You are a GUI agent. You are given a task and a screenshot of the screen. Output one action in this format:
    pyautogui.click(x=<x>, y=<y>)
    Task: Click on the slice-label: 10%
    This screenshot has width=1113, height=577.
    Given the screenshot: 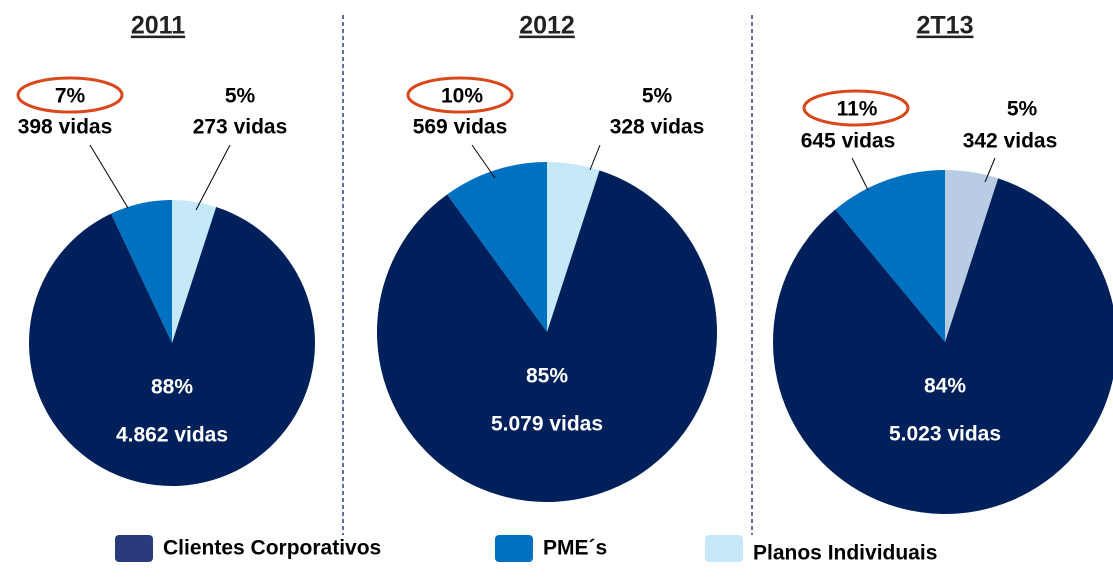 What is the action you would take?
    pyautogui.click(x=462, y=96)
    